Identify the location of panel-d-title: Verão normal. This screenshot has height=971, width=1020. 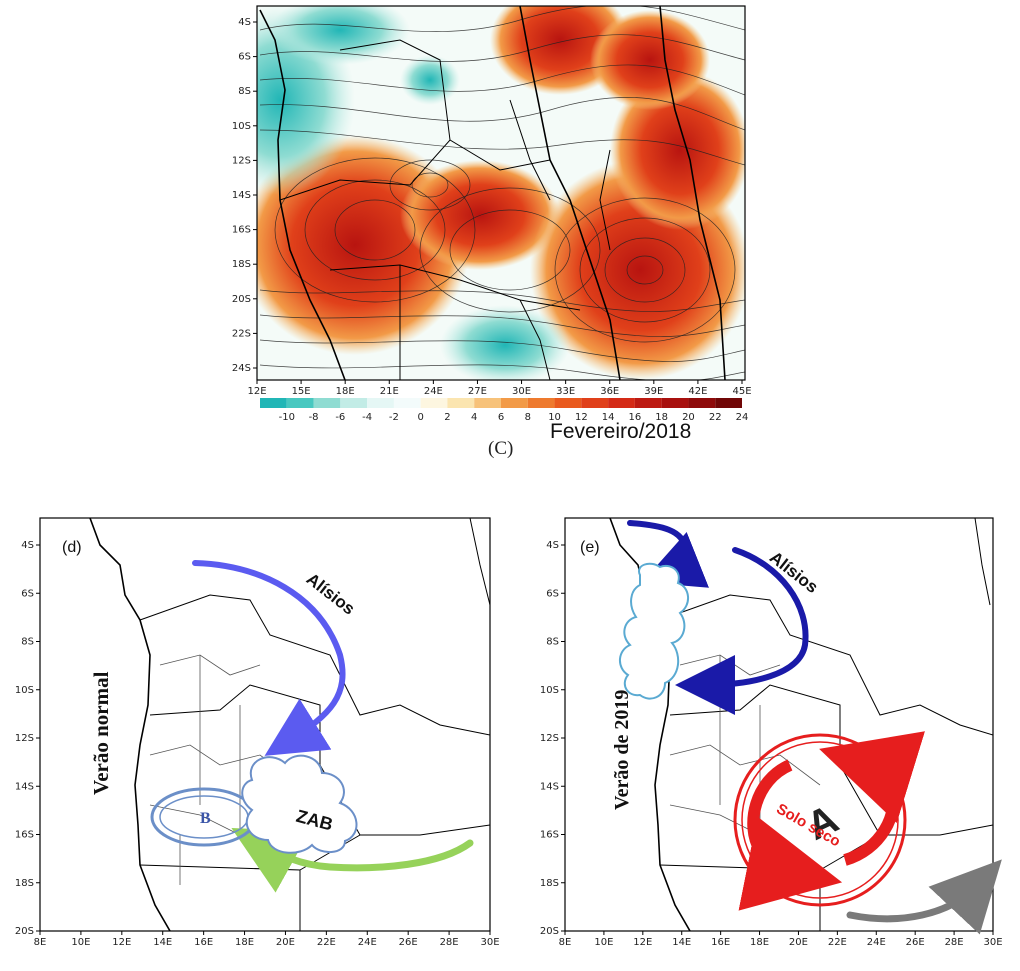
(101, 733).